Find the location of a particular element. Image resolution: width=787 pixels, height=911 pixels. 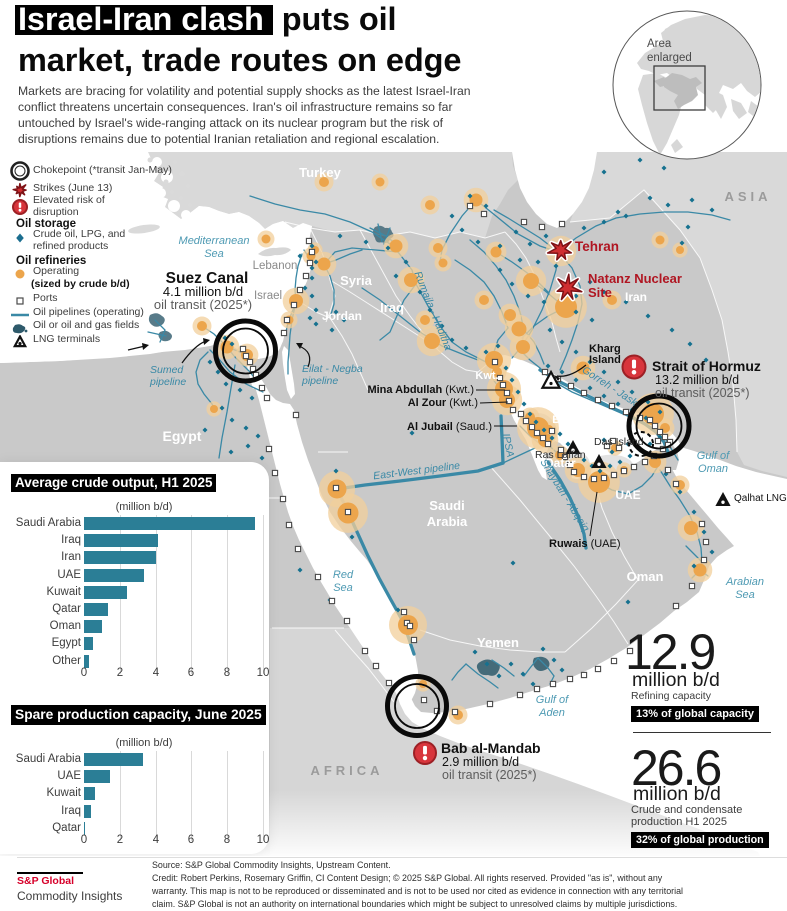

svg-text: Ruwais (UAE) is located at coordinates (585, 544).